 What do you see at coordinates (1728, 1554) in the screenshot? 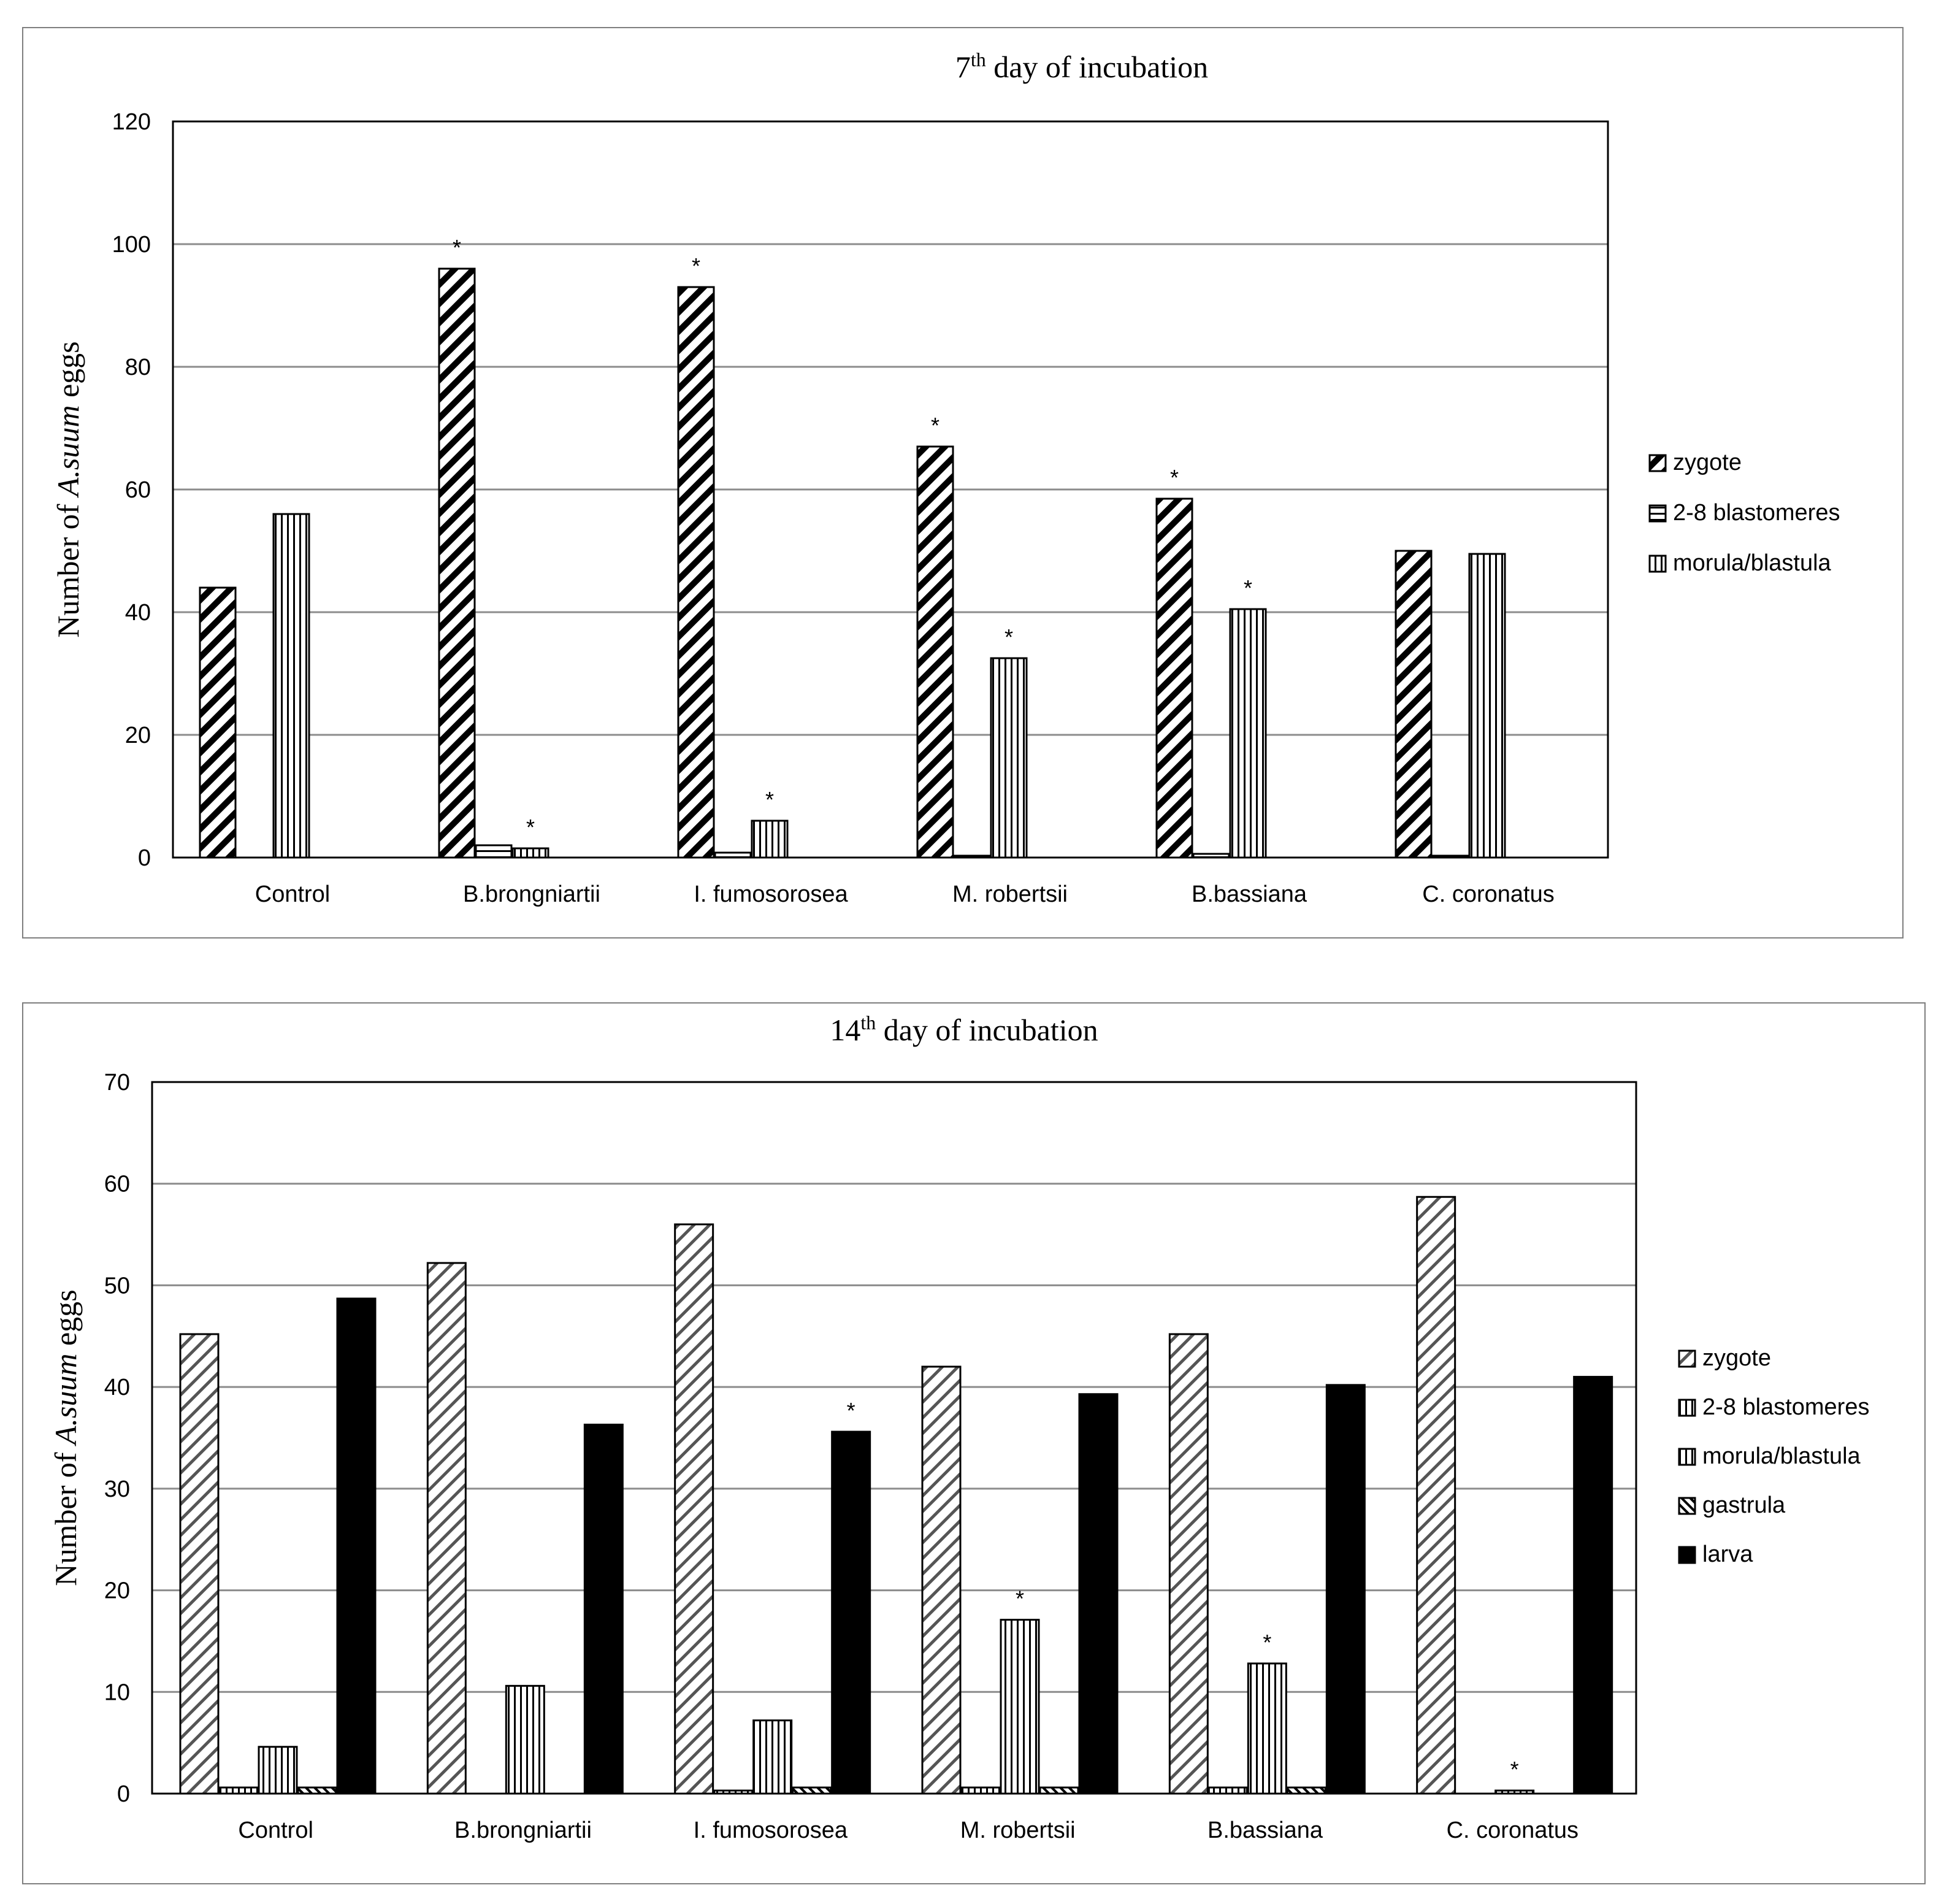
I see `legend-label-larva: larva` at bounding box center [1728, 1554].